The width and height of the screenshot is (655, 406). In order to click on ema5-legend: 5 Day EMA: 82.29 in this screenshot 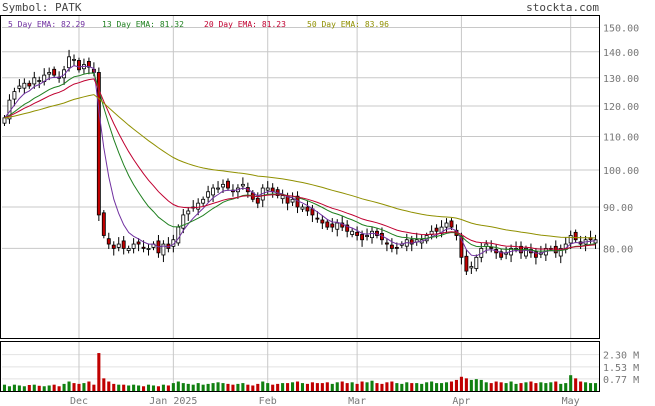, I will do `click(46, 24)`.